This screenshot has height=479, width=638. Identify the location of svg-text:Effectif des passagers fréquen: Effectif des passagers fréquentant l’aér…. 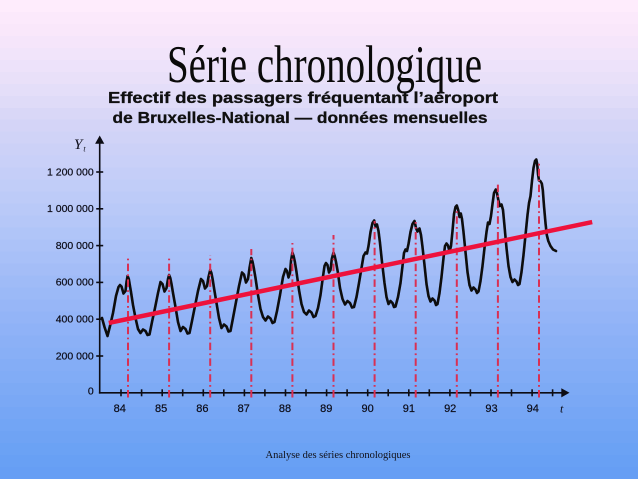
(303, 98).